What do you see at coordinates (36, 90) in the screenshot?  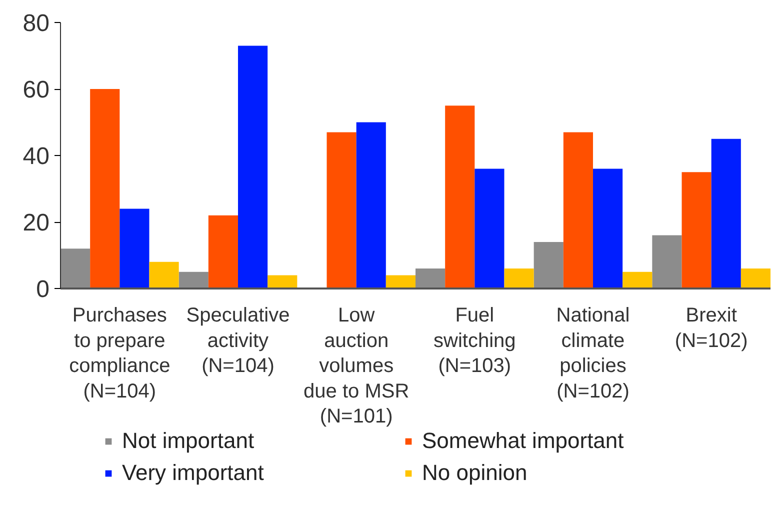 I see `y-tick-label: 60` at bounding box center [36, 90].